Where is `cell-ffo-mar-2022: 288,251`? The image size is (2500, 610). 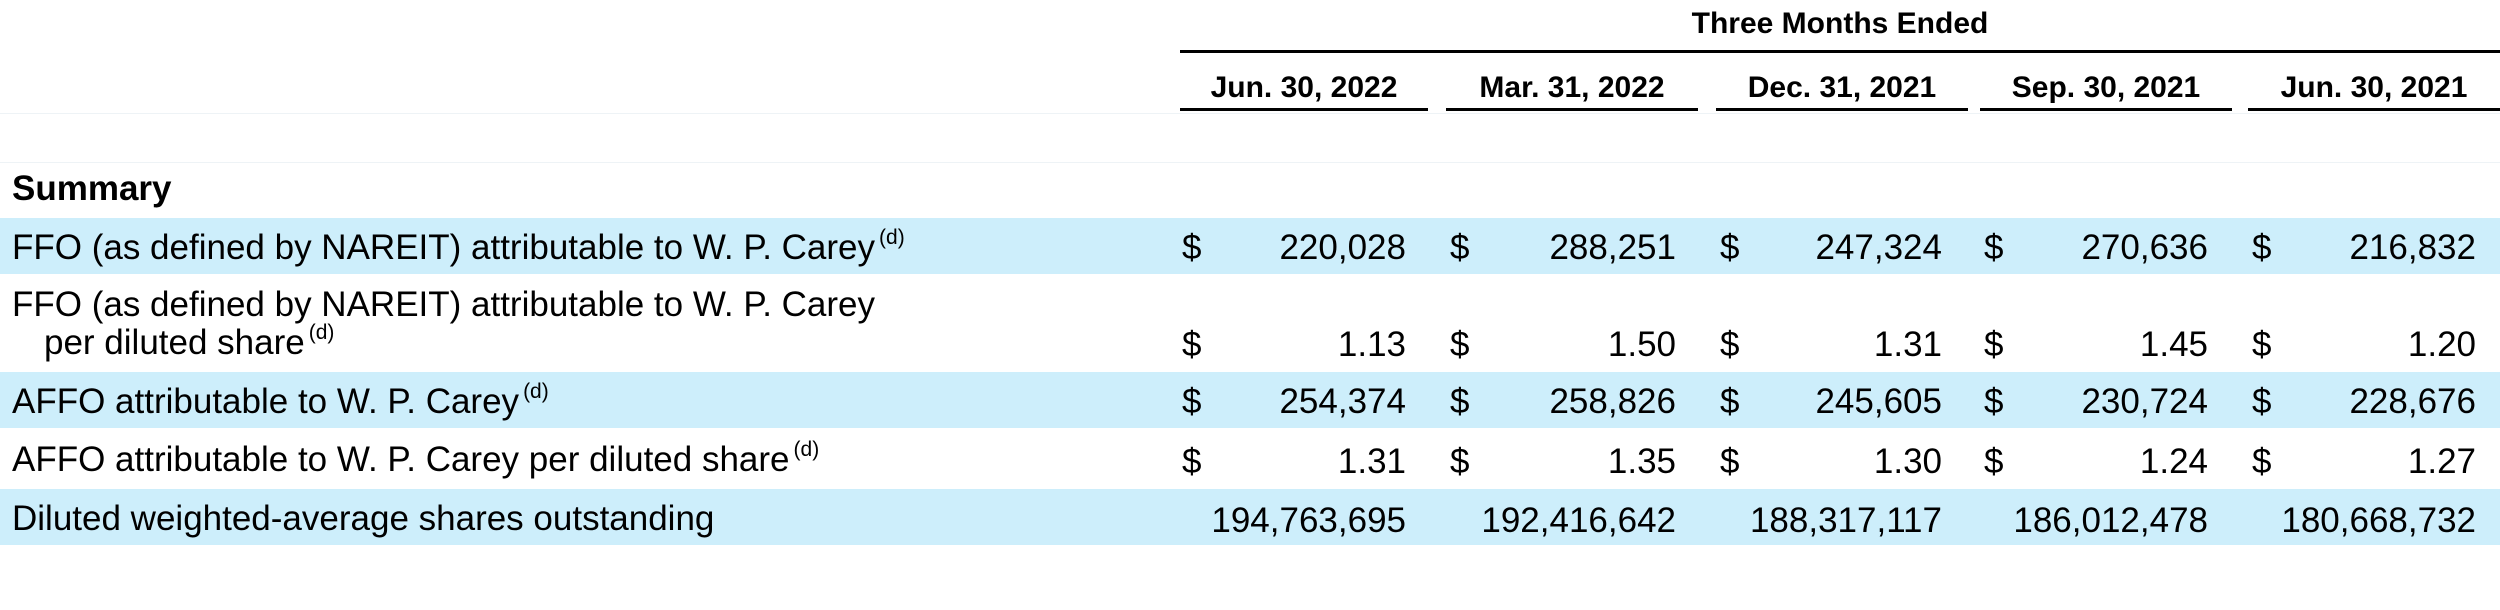
cell-ffo-mar-2022: 288,251 is located at coordinates (1612, 247).